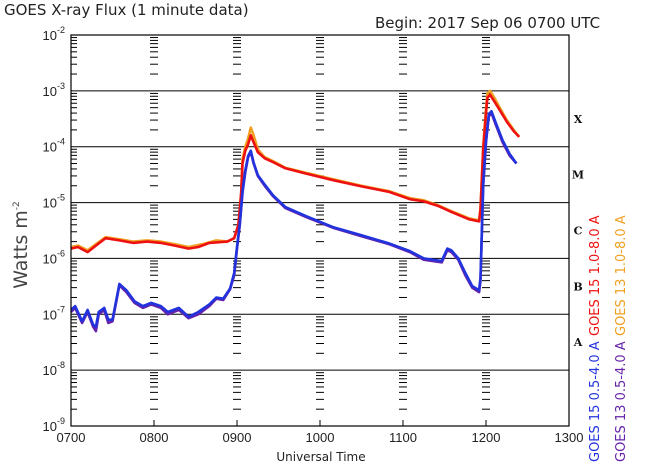  What do you see at coordinates (54, 229) in the screenshot?
I see `y-tick-labels: 10⁻⁹ 10⁻⁸ 10⁻⁷ 10⁻⁶ 10⁻⁵ 10⁻⁴ 10⁻³ 10⁻²` at bounding box center [54, 229].